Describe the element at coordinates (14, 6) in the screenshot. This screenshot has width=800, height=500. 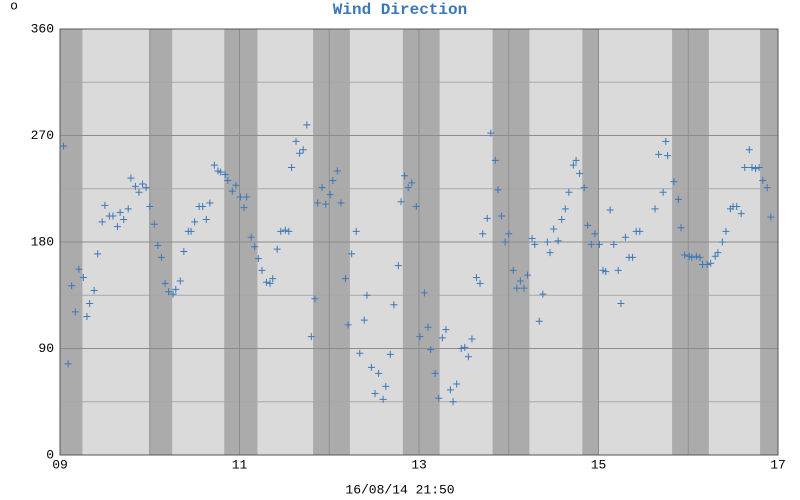
I see `y-axis-label: o` at that location.